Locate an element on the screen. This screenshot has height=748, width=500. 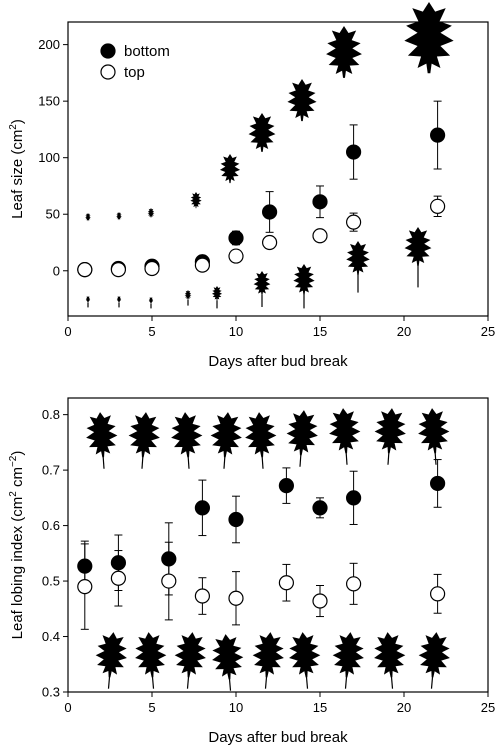
y-tick-label: 0.6 is located at coordinates (51, 525).